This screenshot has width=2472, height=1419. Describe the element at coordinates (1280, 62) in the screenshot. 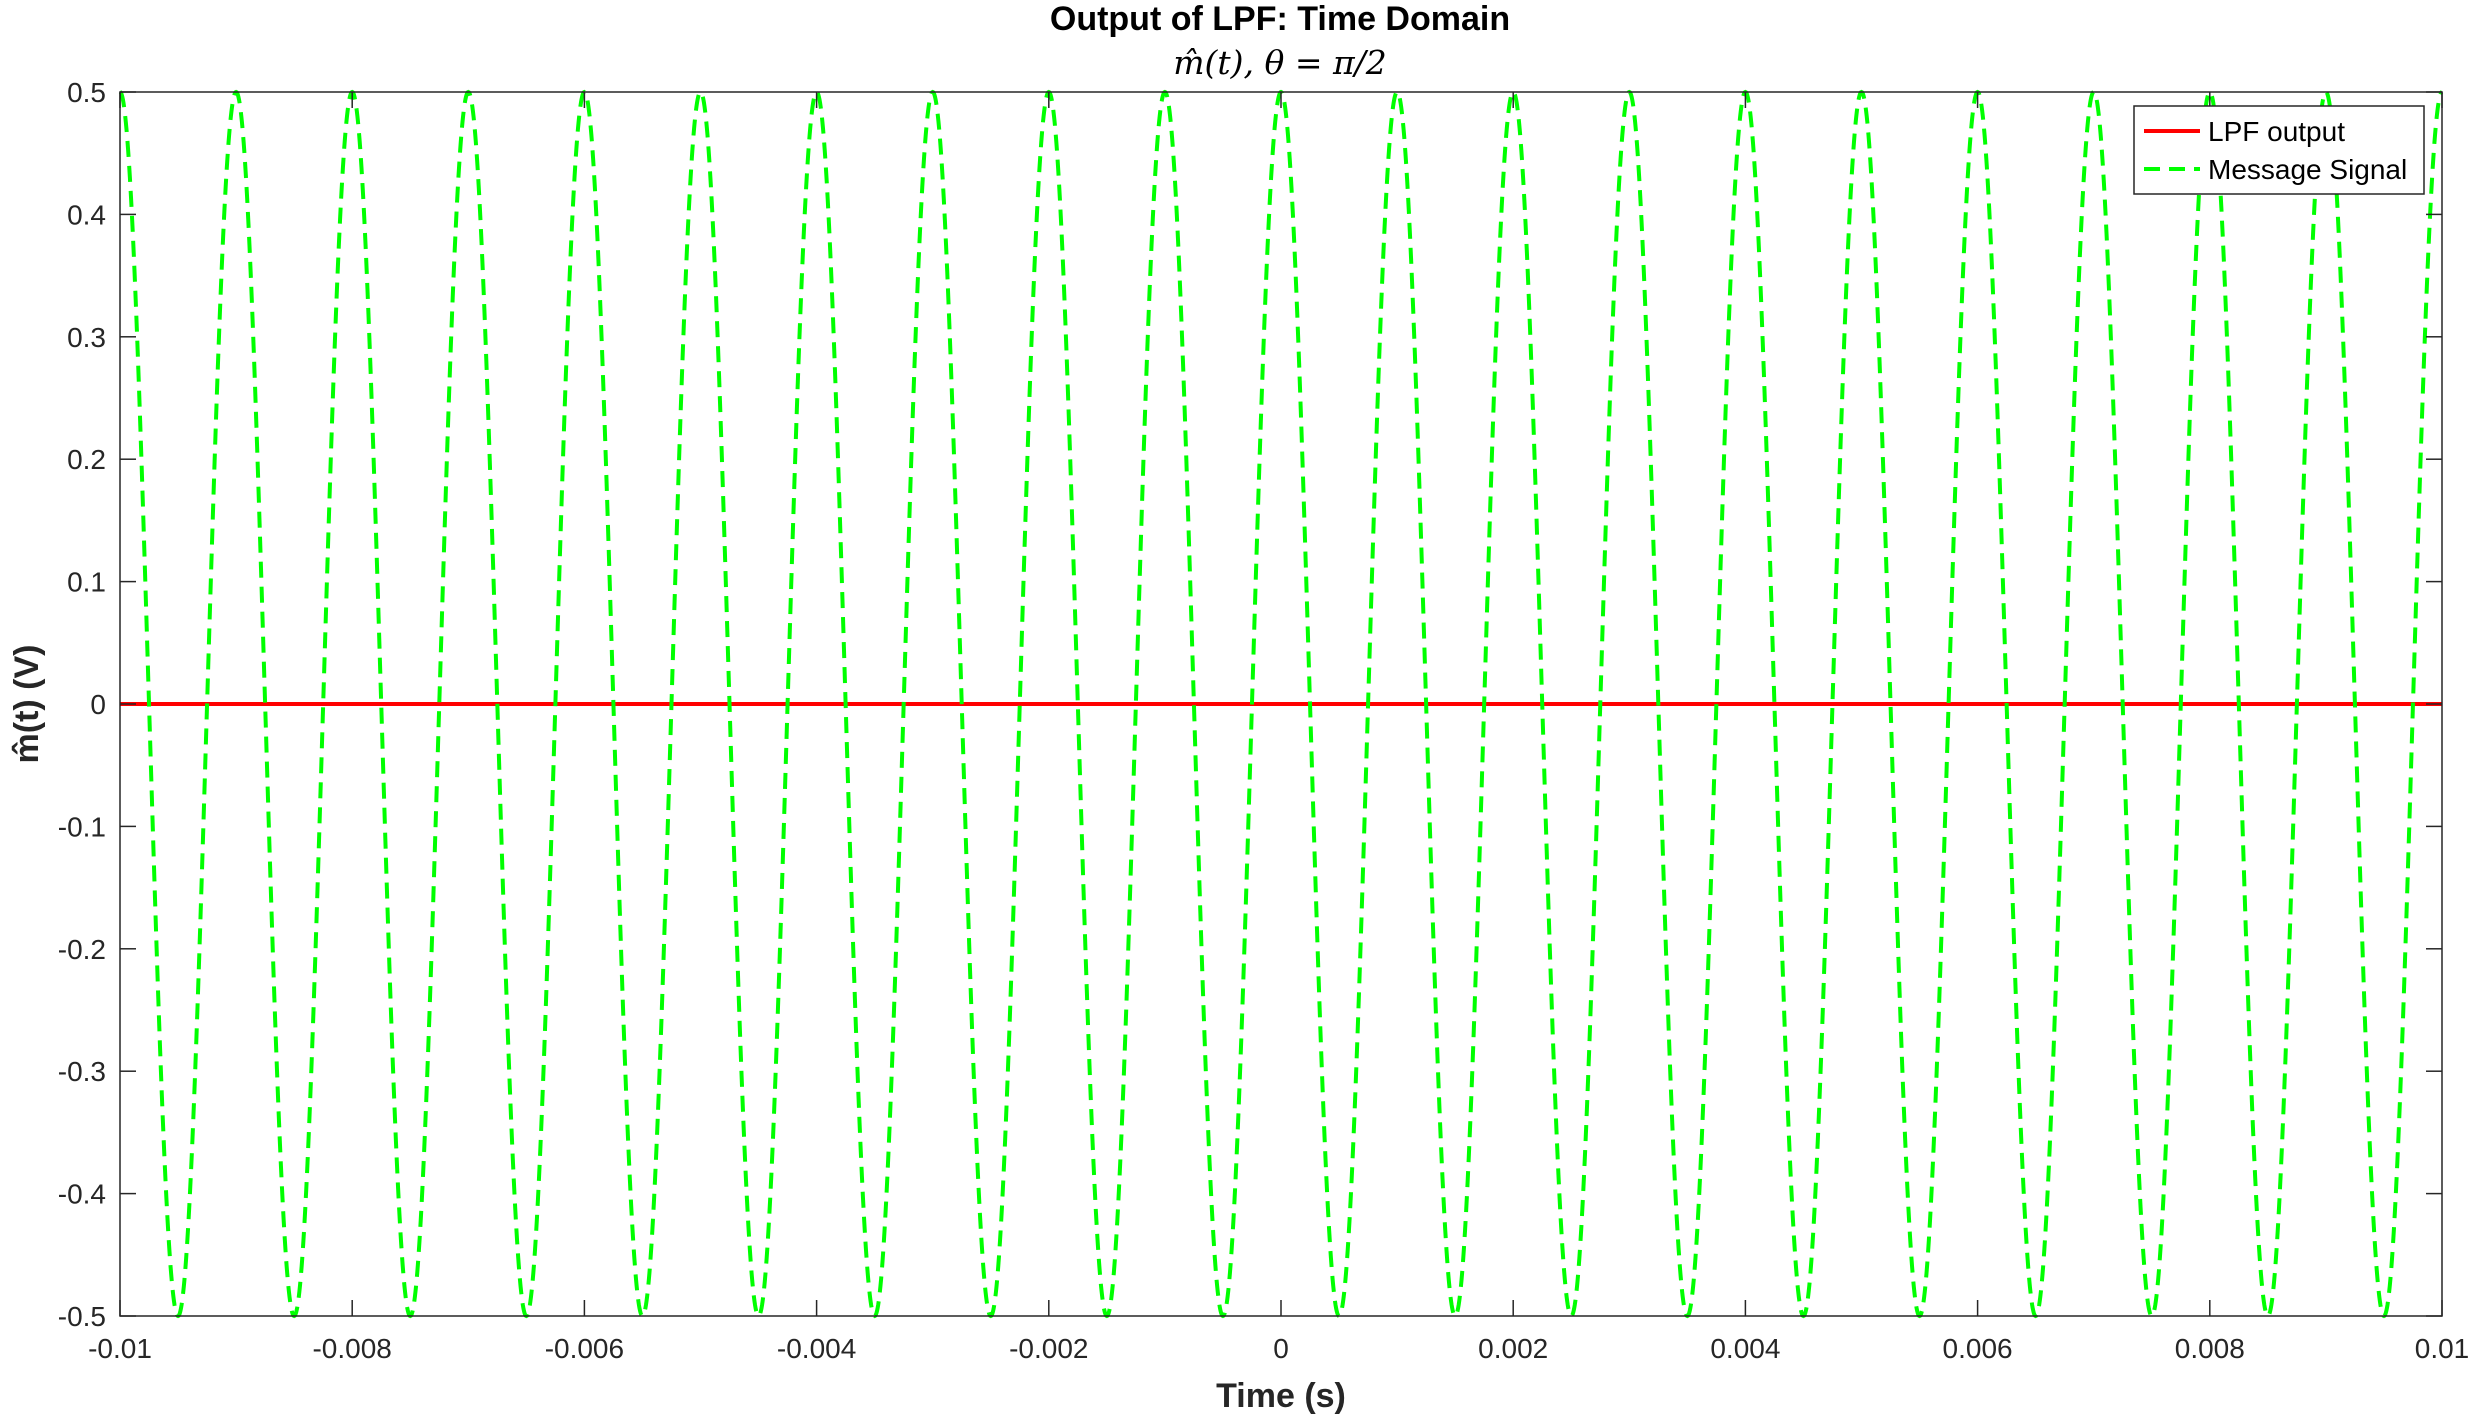

I see `chart-subtitle: m̂(t), θ = π/2` at that location.